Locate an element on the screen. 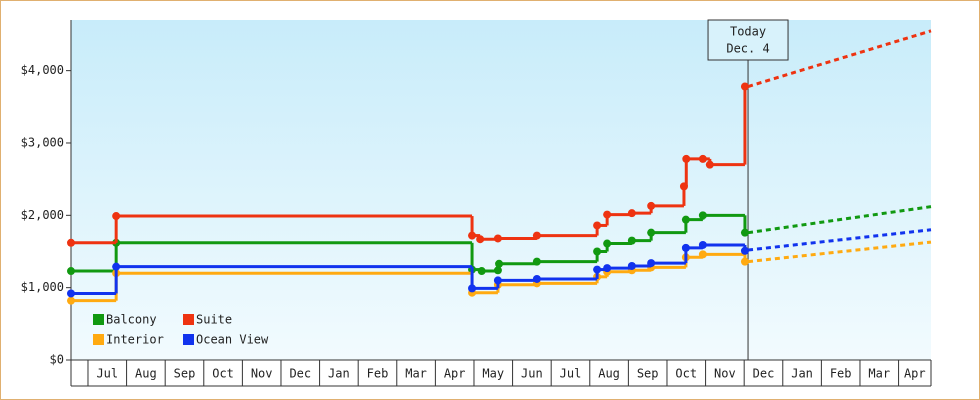 The height and width of the screenshot is (400, 980). legend-label: Ocean View is located at coordinates (232, 340).